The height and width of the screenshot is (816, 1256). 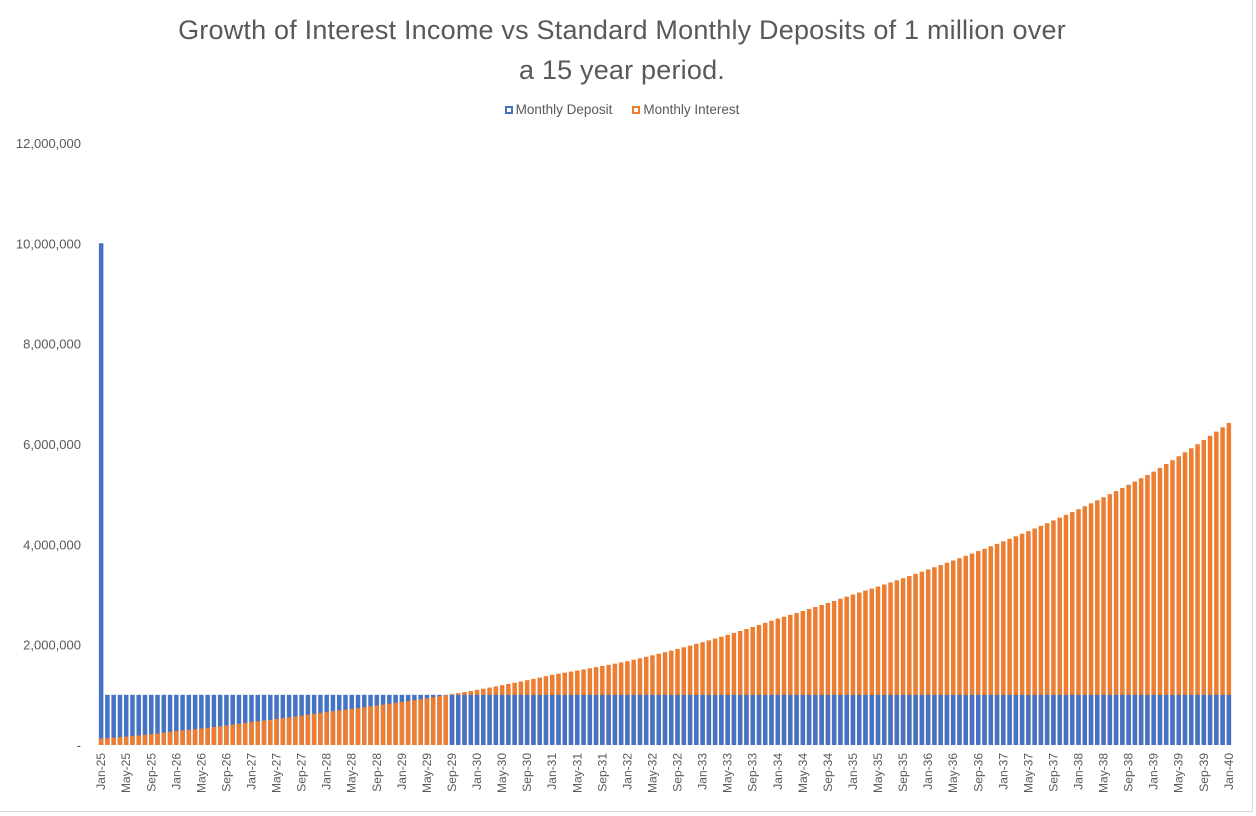 What do you see at coordinates (728, 773) in the screenshot?
I see `x-tick-label: May-33` at bounding box center [728, 773].